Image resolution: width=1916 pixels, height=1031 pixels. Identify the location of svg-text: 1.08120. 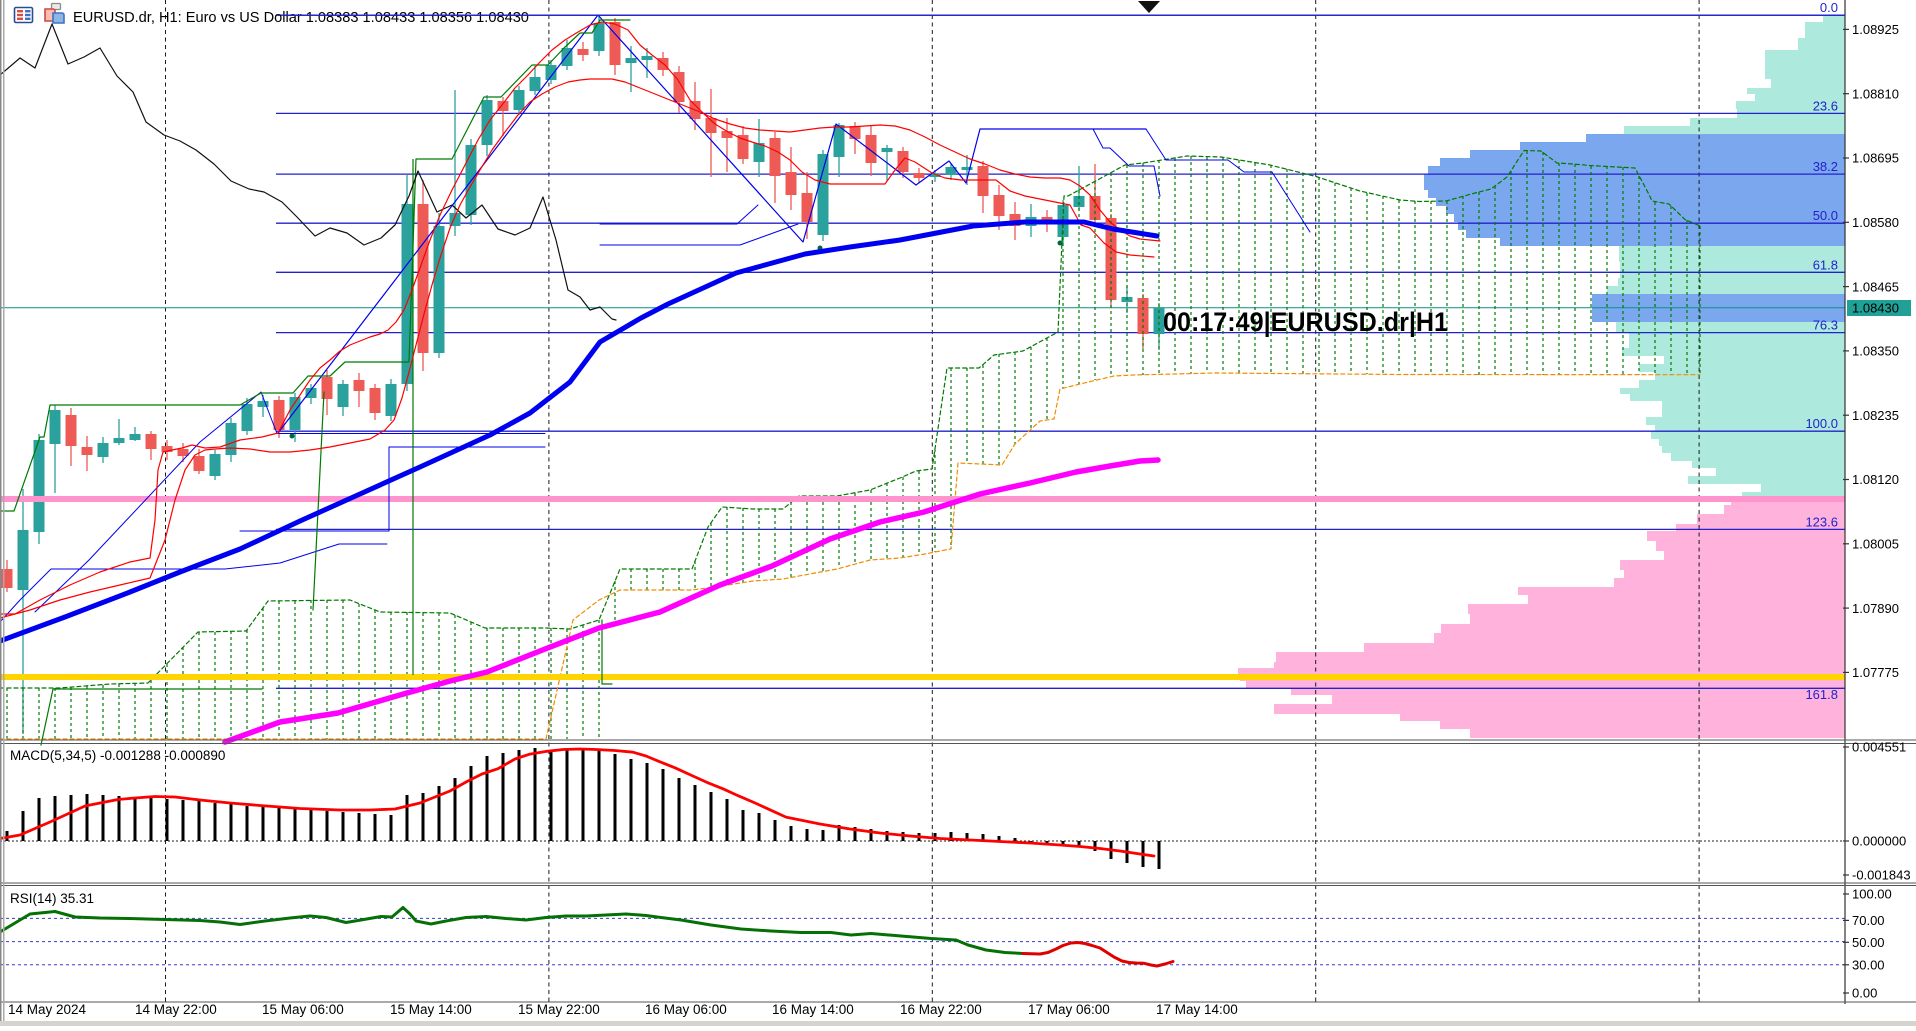
(1875, 479).